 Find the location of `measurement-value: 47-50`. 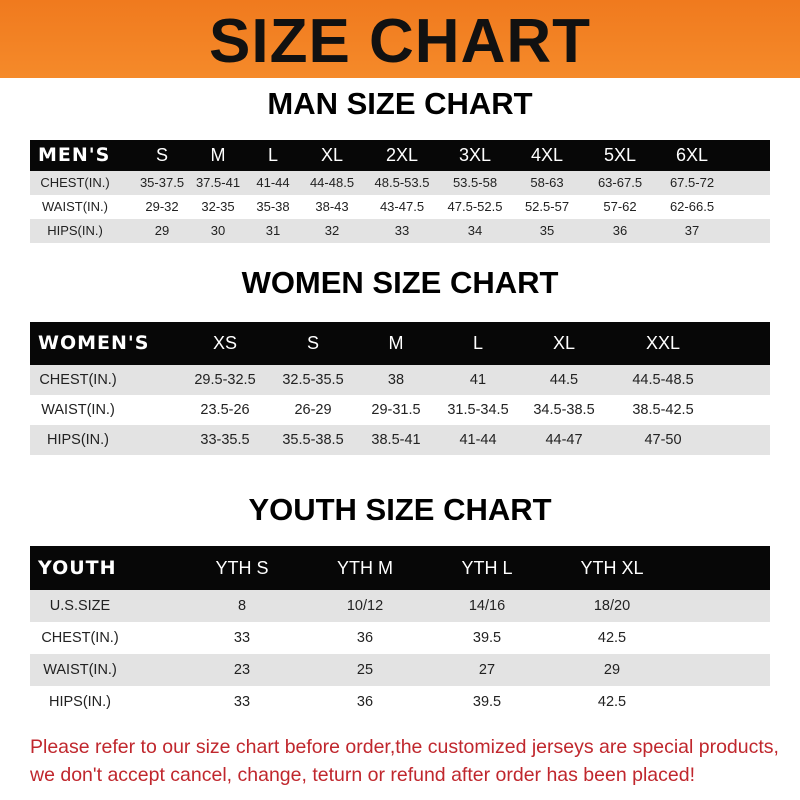

measurement-value: 47-50 is located at coordinates (663, 440).